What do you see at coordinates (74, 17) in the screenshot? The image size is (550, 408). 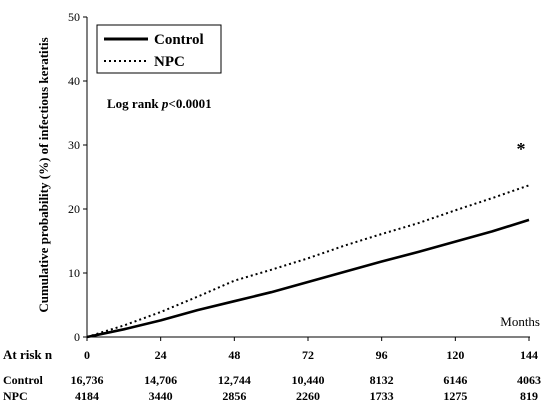 I see `y-tick-label: 50` at bounding box center [74, 17].